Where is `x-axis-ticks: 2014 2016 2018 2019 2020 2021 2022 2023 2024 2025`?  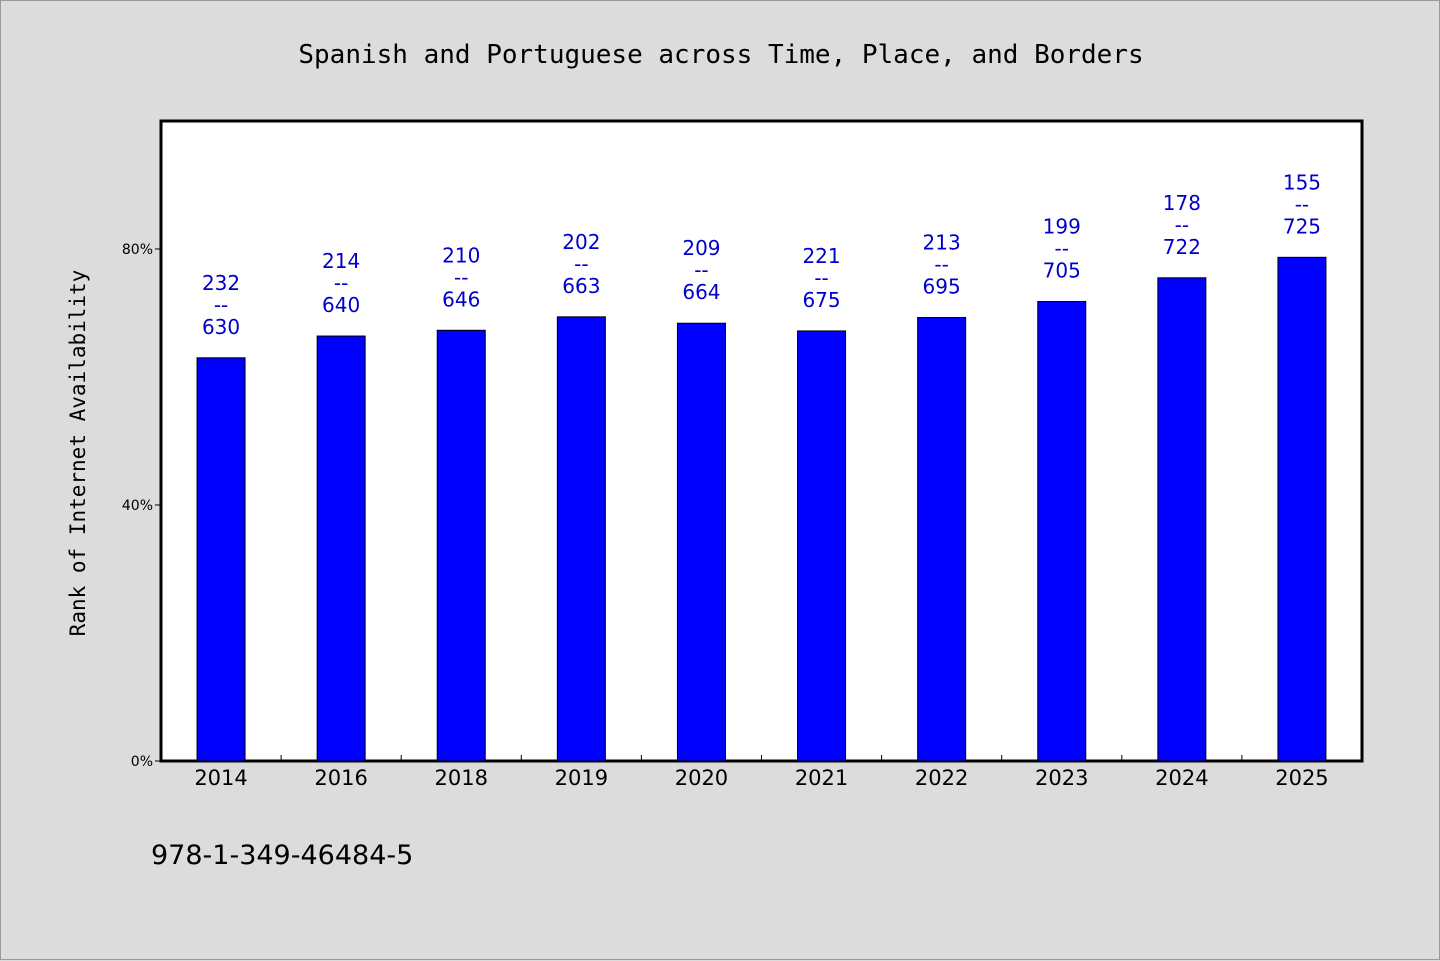
x-axis-ticks: 2014 2016 2018 2019 2020 2021 2022 2023 2024 2025 is located at coordinates (761, 772).